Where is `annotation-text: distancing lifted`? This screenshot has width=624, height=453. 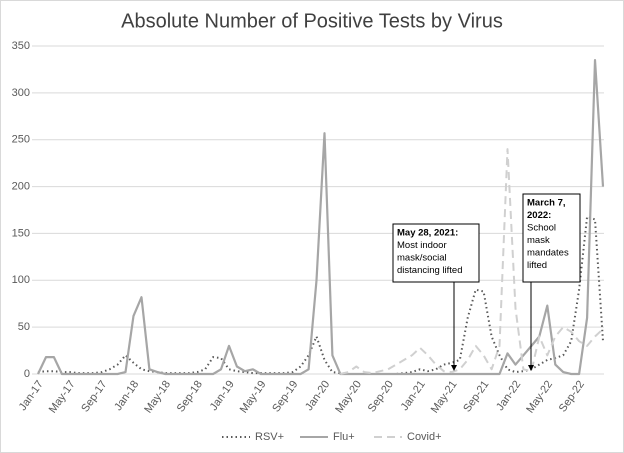
annotation-text: distancing lifted is located at coordinates (429, 270).